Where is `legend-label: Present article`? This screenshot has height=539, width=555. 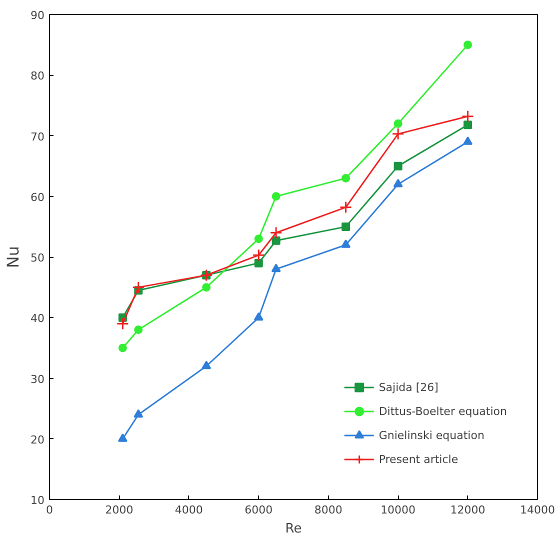
legend-label: Present article is located at coordinates (418, 459).